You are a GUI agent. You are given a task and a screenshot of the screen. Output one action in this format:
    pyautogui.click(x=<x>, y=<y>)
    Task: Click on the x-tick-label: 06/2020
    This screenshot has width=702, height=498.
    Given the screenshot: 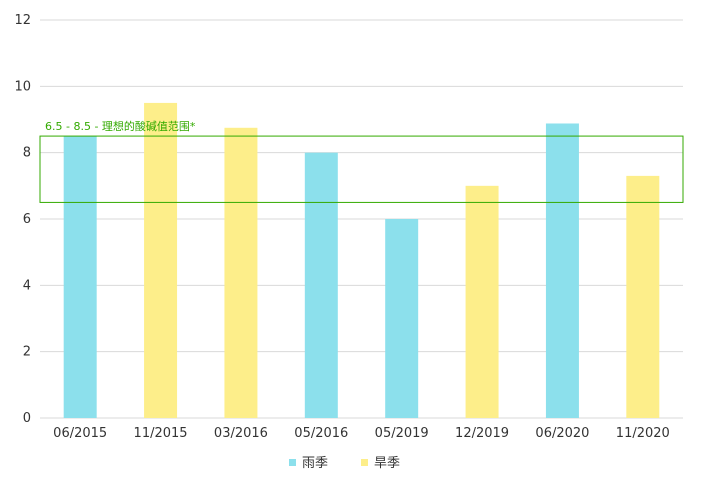 What is the action you would take?
    pyautogui.click(x=562, y=433)
    